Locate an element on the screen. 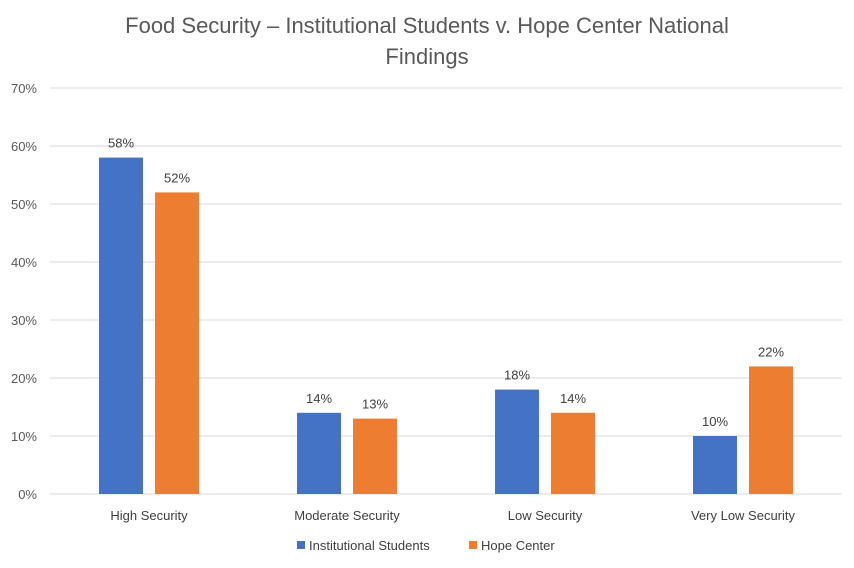 This screenshot has height=568, width=854. y-tick-label: 30% is located at coordinates (24, 320).